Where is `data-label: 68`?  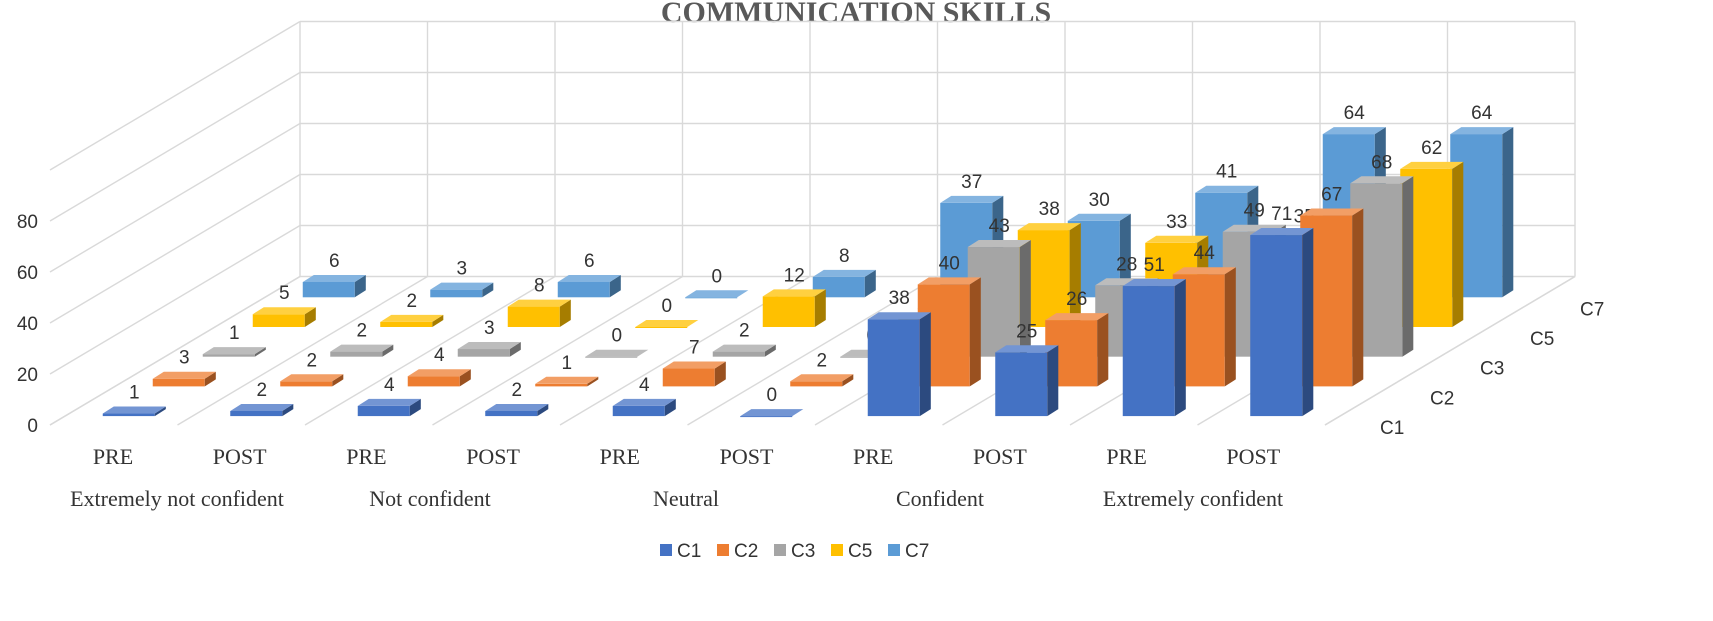 data-label: 68 is located at coordinates (1381, 162).